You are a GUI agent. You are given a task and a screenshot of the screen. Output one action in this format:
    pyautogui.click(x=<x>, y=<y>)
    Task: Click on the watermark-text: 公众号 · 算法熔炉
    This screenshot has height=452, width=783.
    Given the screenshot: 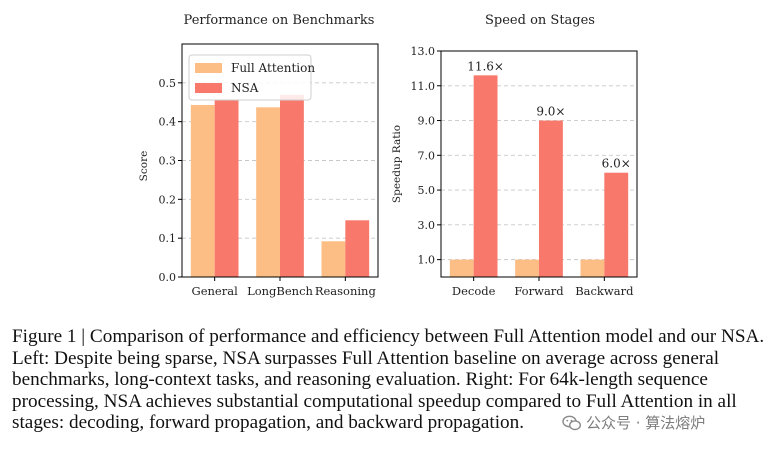 What is the action you would take?
    pyautogui.click(x=646, y=423)
    